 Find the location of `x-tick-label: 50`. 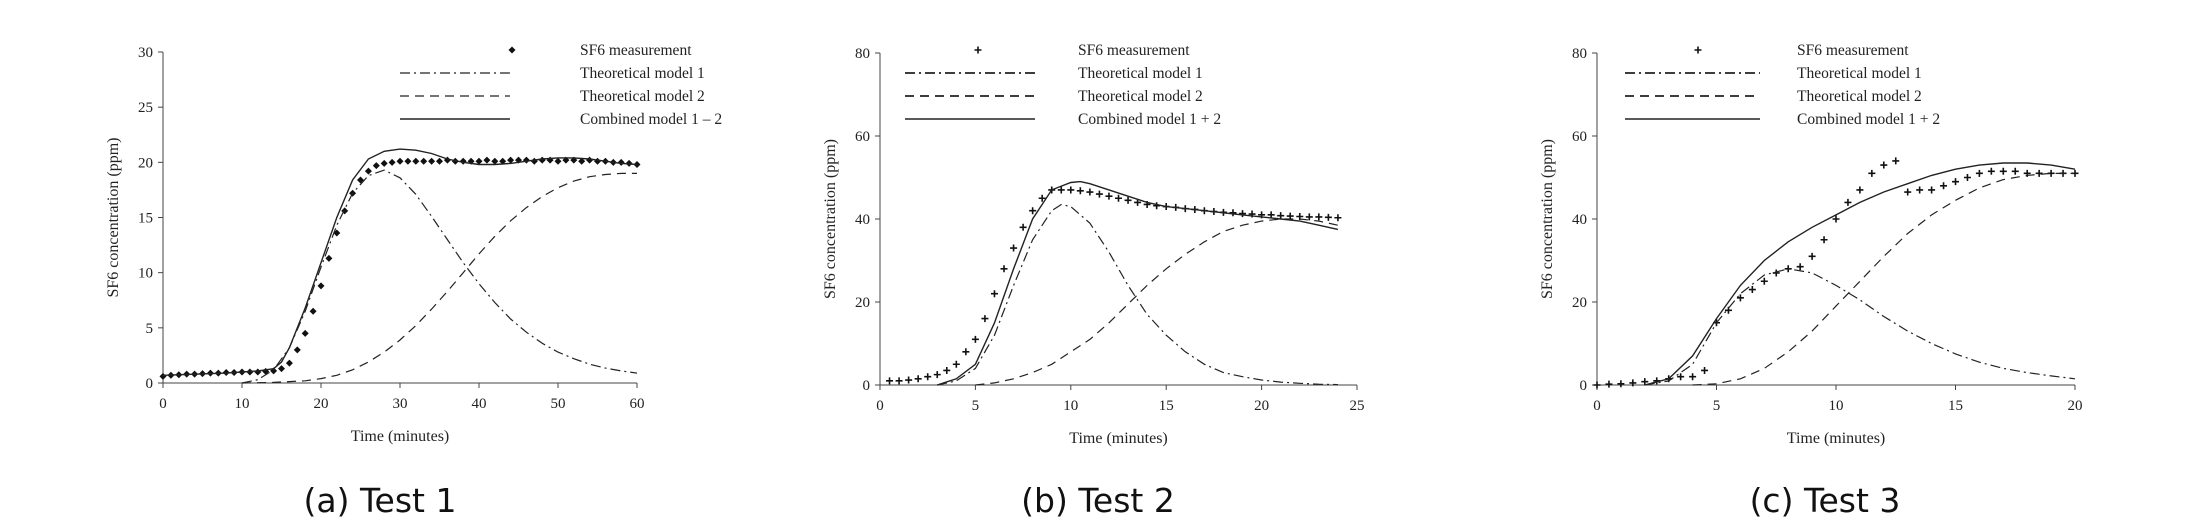

x-tick-label: 50 is located at coordinates (558, 404).